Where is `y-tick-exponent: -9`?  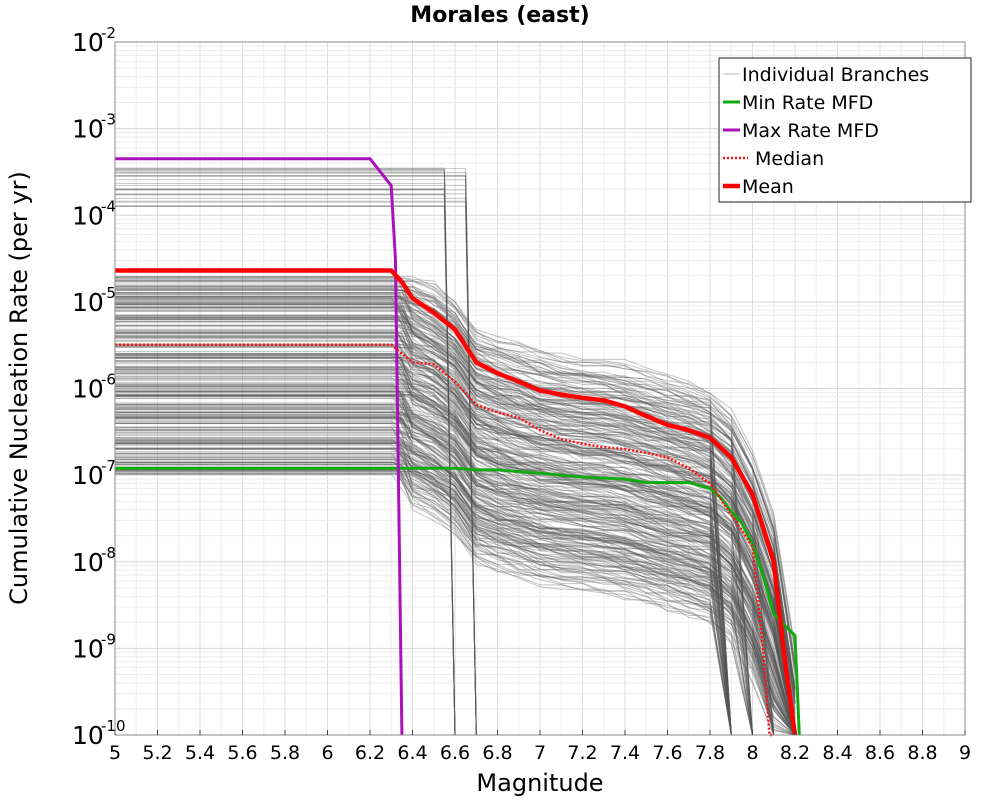
y-tick-exponent: -9 is located at coordinates (108, 639).